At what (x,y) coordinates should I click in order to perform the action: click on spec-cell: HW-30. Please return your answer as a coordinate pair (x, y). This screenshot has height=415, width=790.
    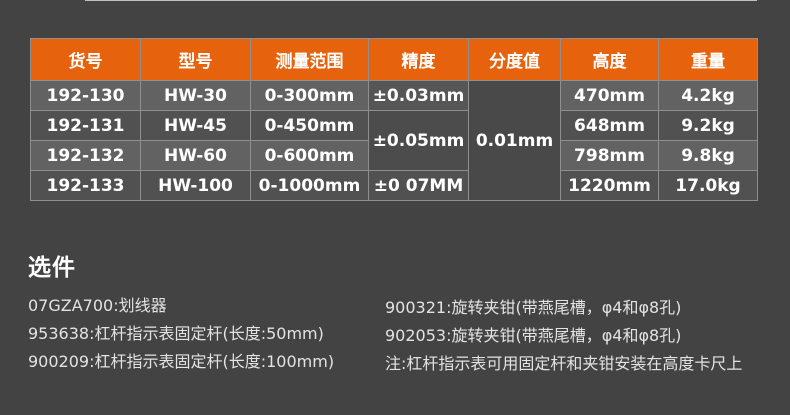
    Looking at the image, I should click on (195, 95).